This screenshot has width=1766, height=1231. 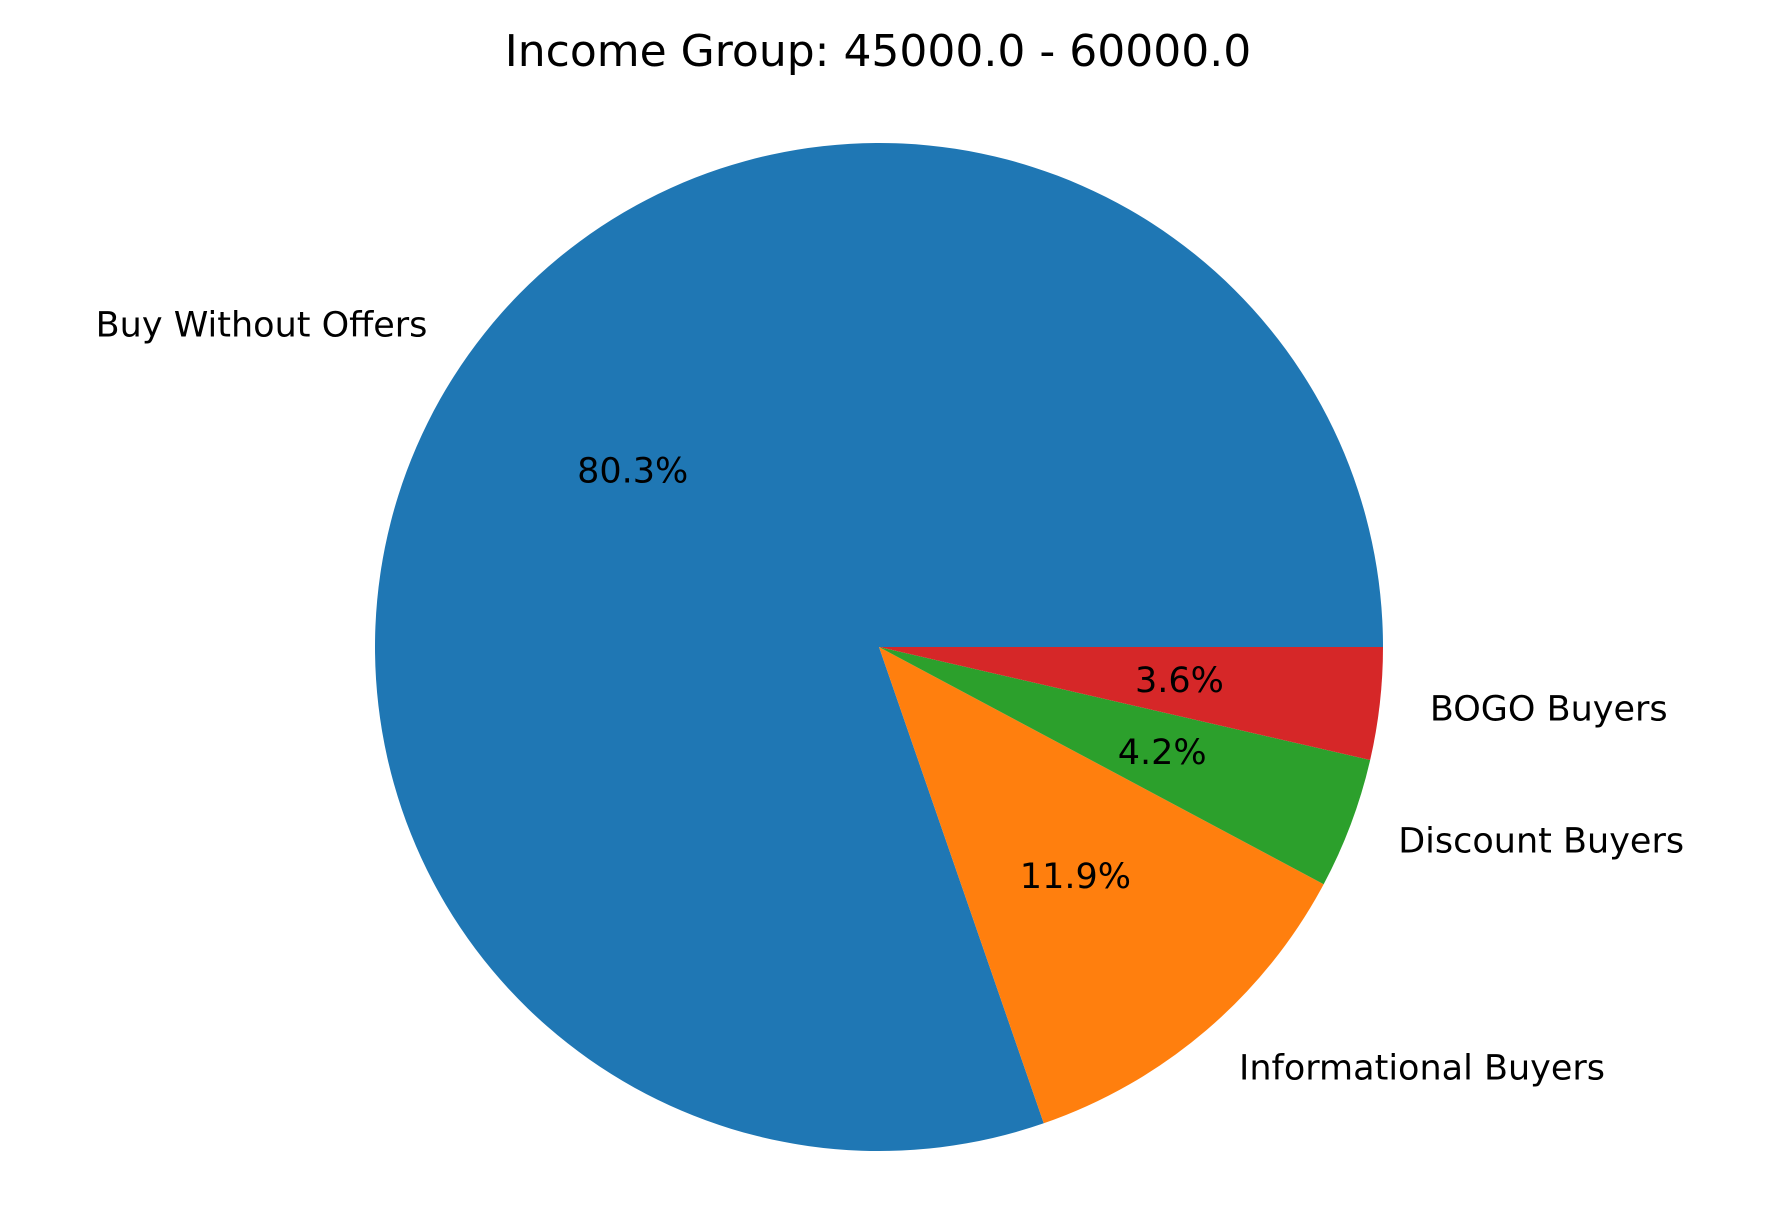 I want to click on pct-label-bogo-buyers: 3.6%, so click(x=1179, y=681).